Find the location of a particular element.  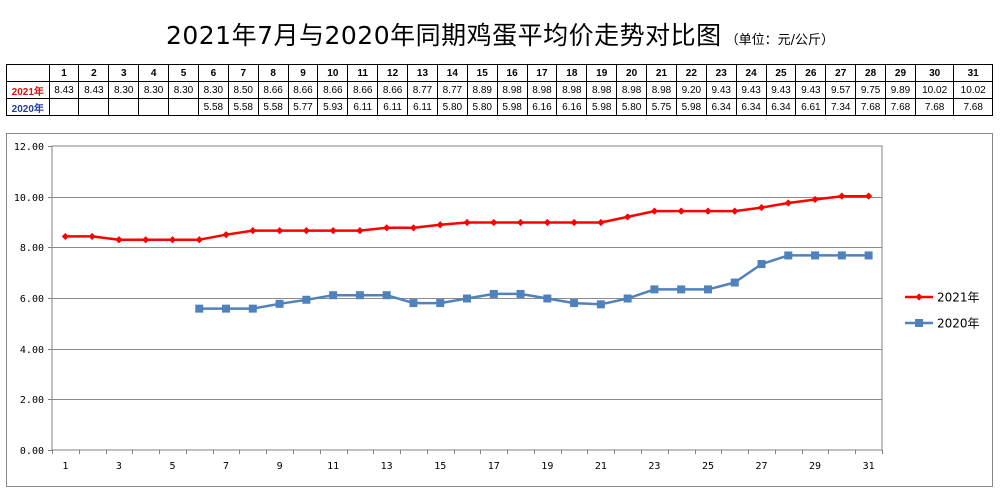

table-day-header: 29 is located at coordinates (900, 73).